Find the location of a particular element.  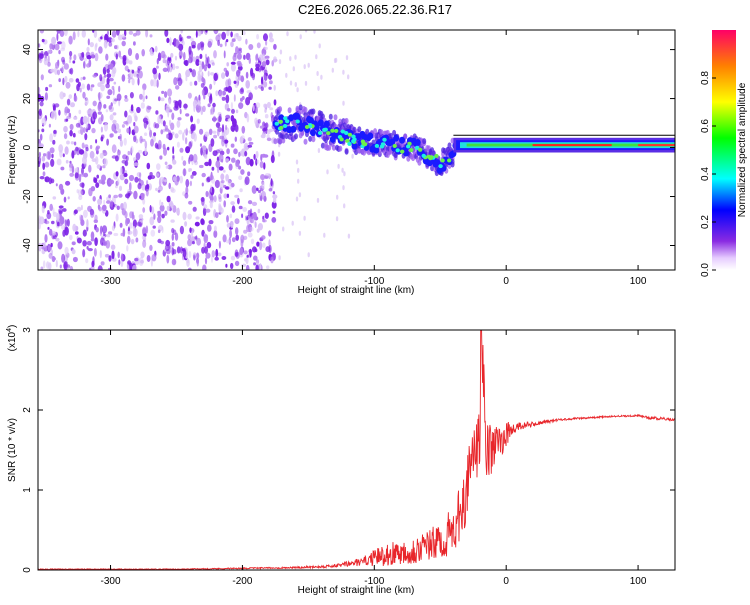

x-tick-label: -100 is located at coordinates (374, 281).